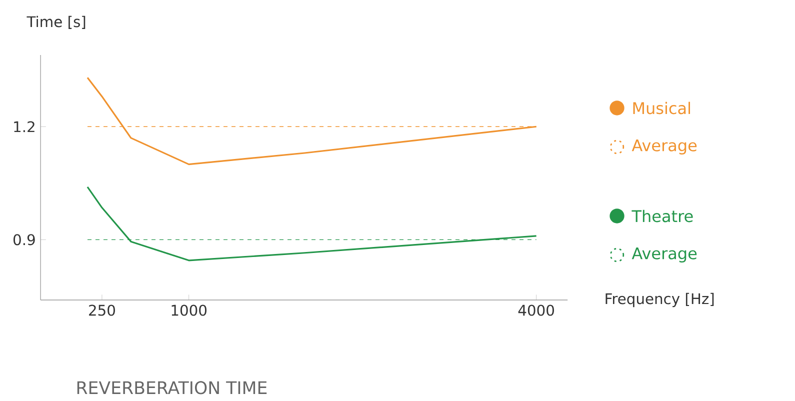  I want to click on y-tick-label: 1.2, so click(24, 126).